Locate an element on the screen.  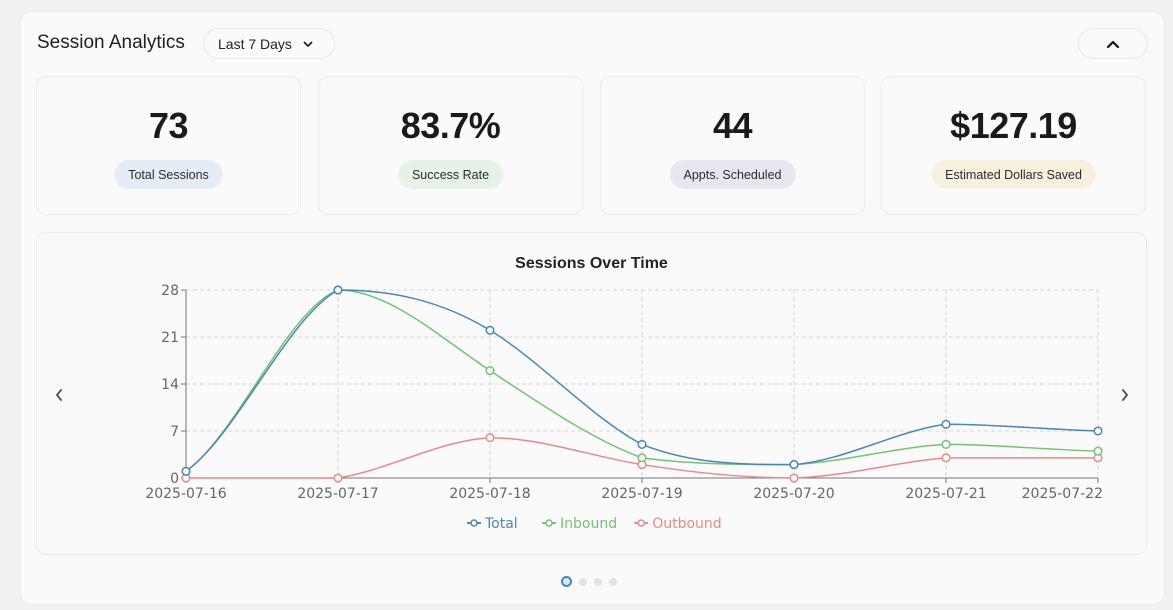
y-tick-label: 28 is located at coordinates (170, 291).